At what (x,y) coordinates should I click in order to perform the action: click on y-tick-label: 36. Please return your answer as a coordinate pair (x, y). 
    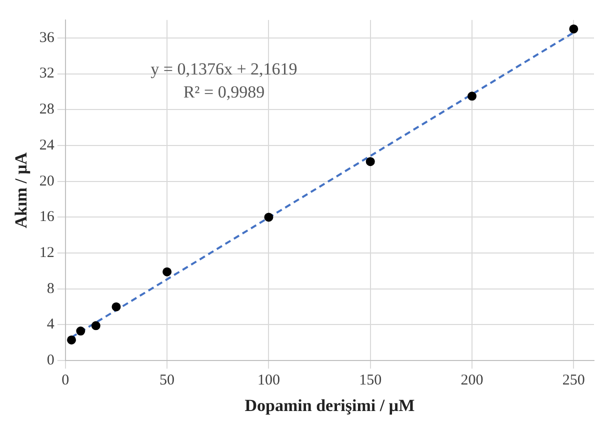
    Looking at the image, I should click on (47, 38).